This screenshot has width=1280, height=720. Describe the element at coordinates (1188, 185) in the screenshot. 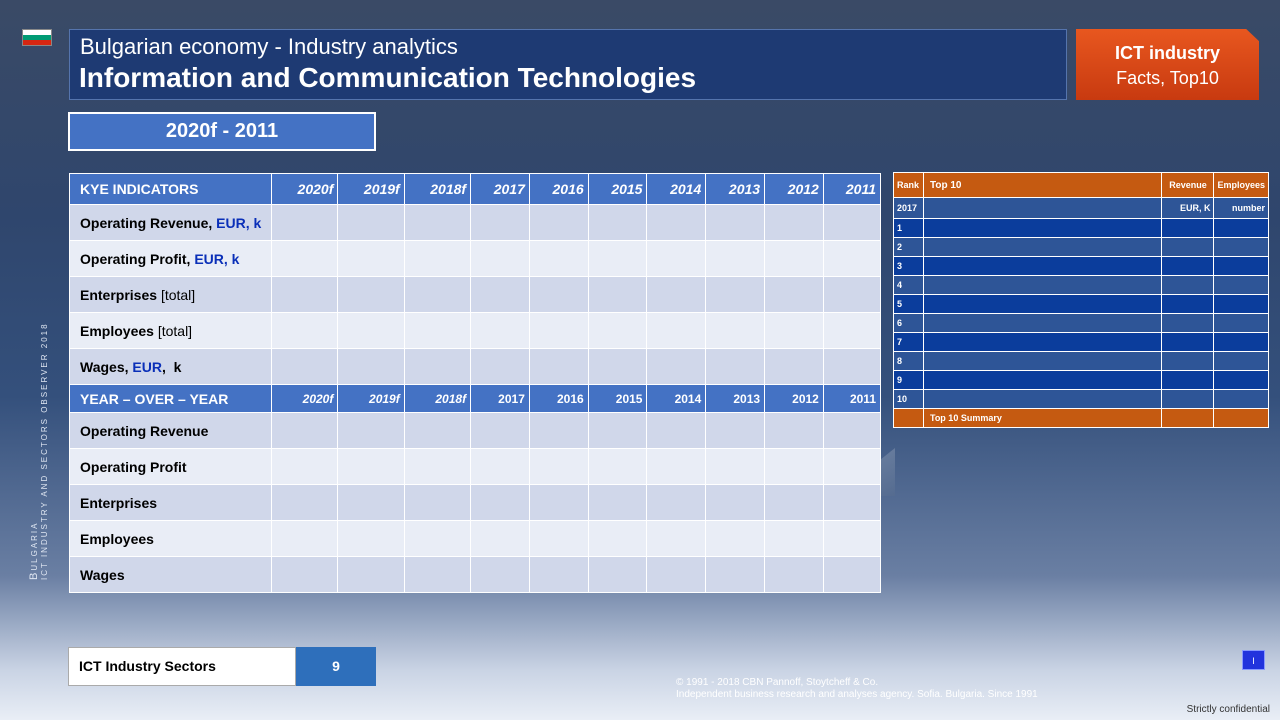

I see `top10-col-revenue: Revenue` at that location.